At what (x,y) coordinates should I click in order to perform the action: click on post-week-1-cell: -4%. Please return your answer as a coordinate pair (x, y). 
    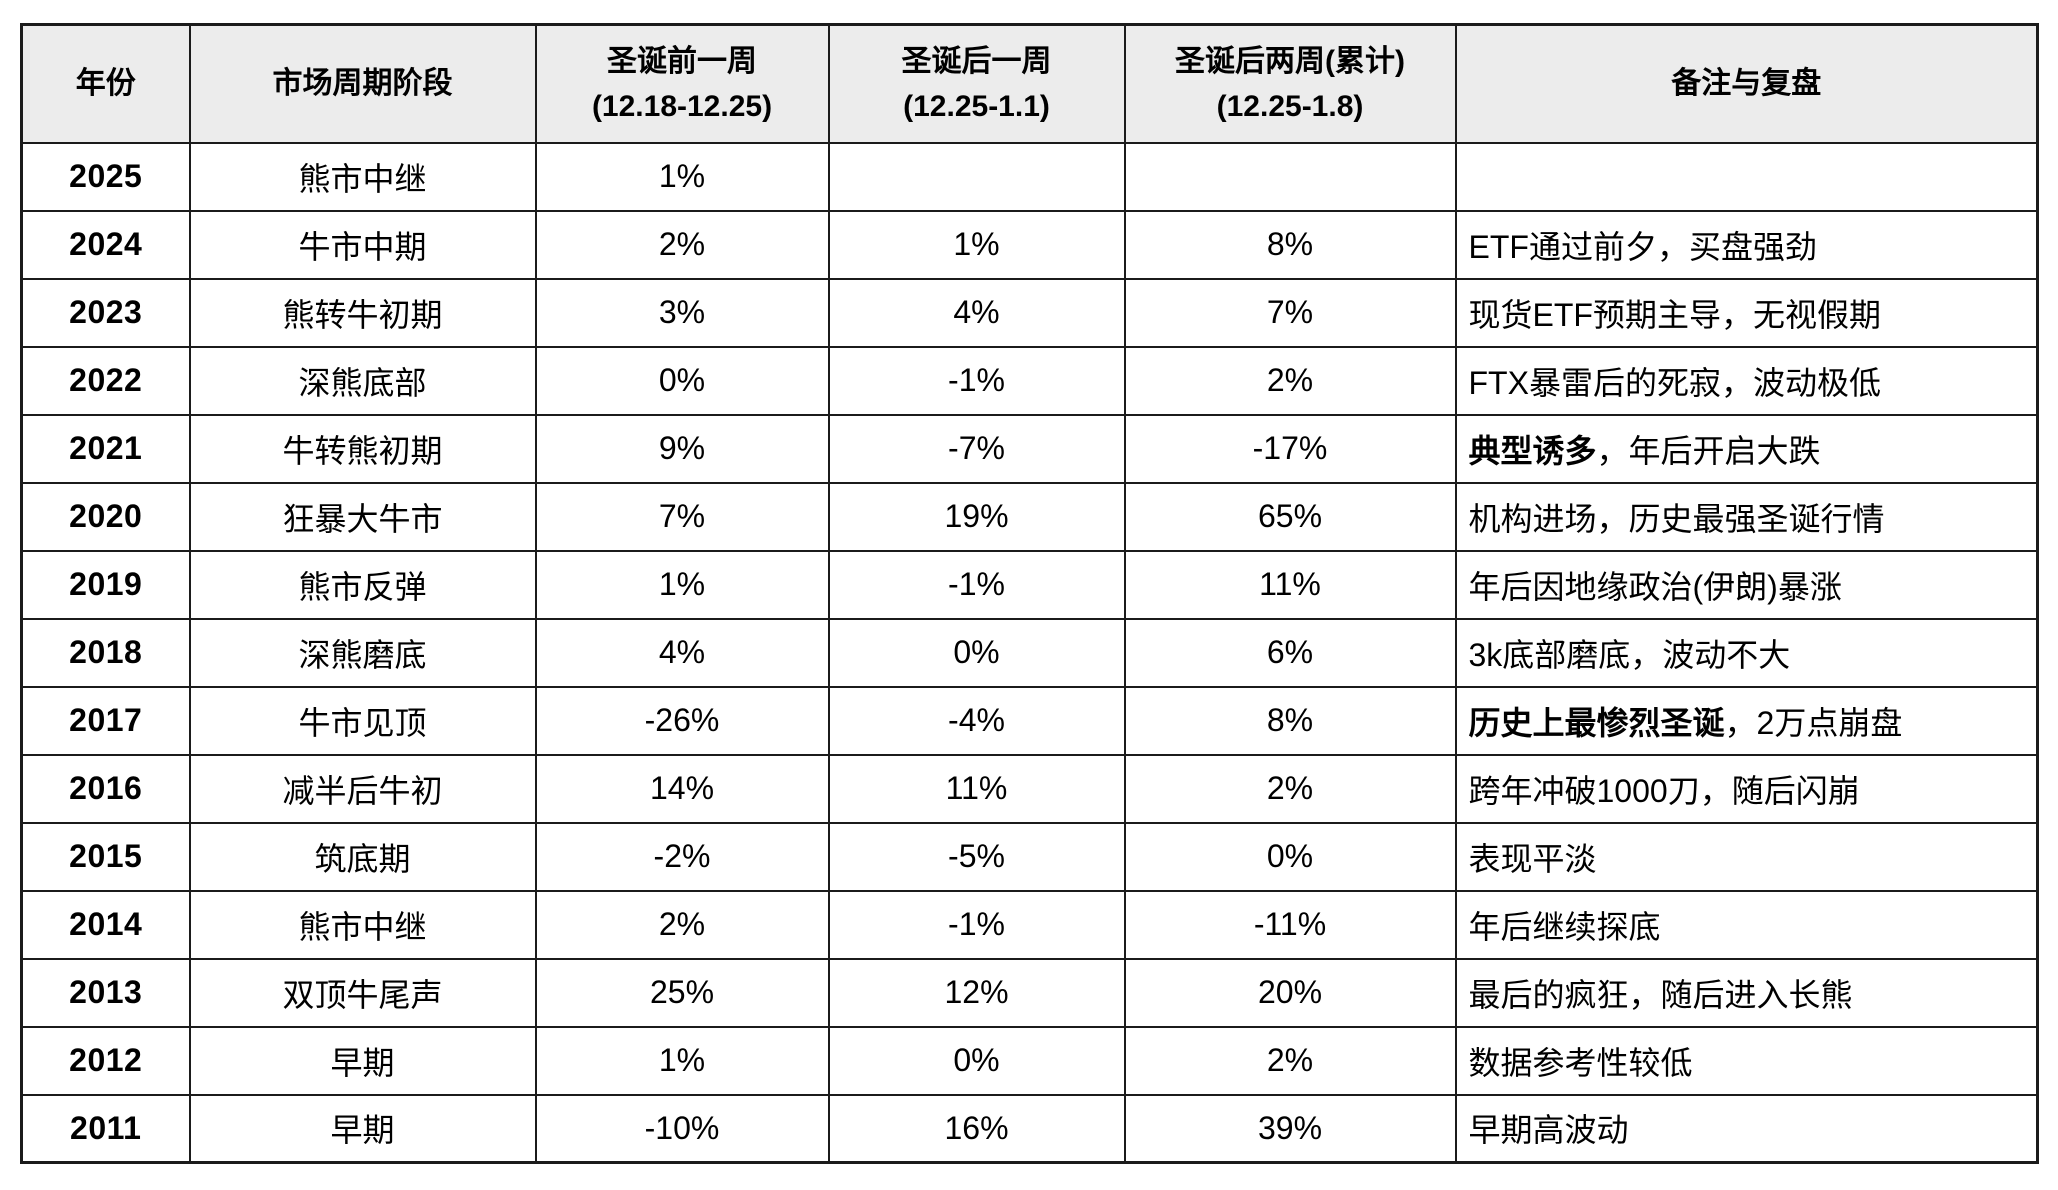
    Looking at the image, I should click on (976, 720).